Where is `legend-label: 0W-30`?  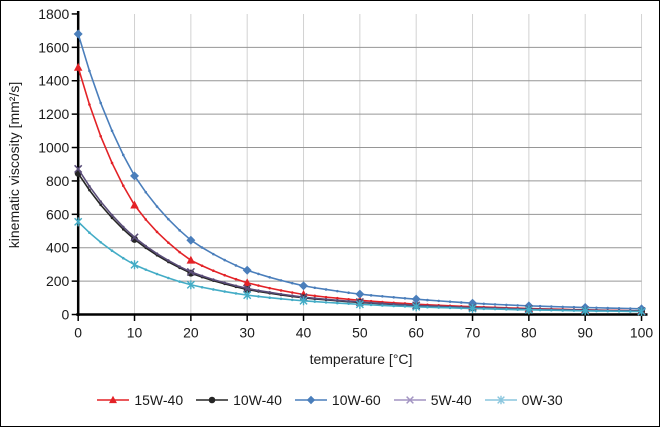
legend-label: 0W-30 is located at coordinates (542, 400).